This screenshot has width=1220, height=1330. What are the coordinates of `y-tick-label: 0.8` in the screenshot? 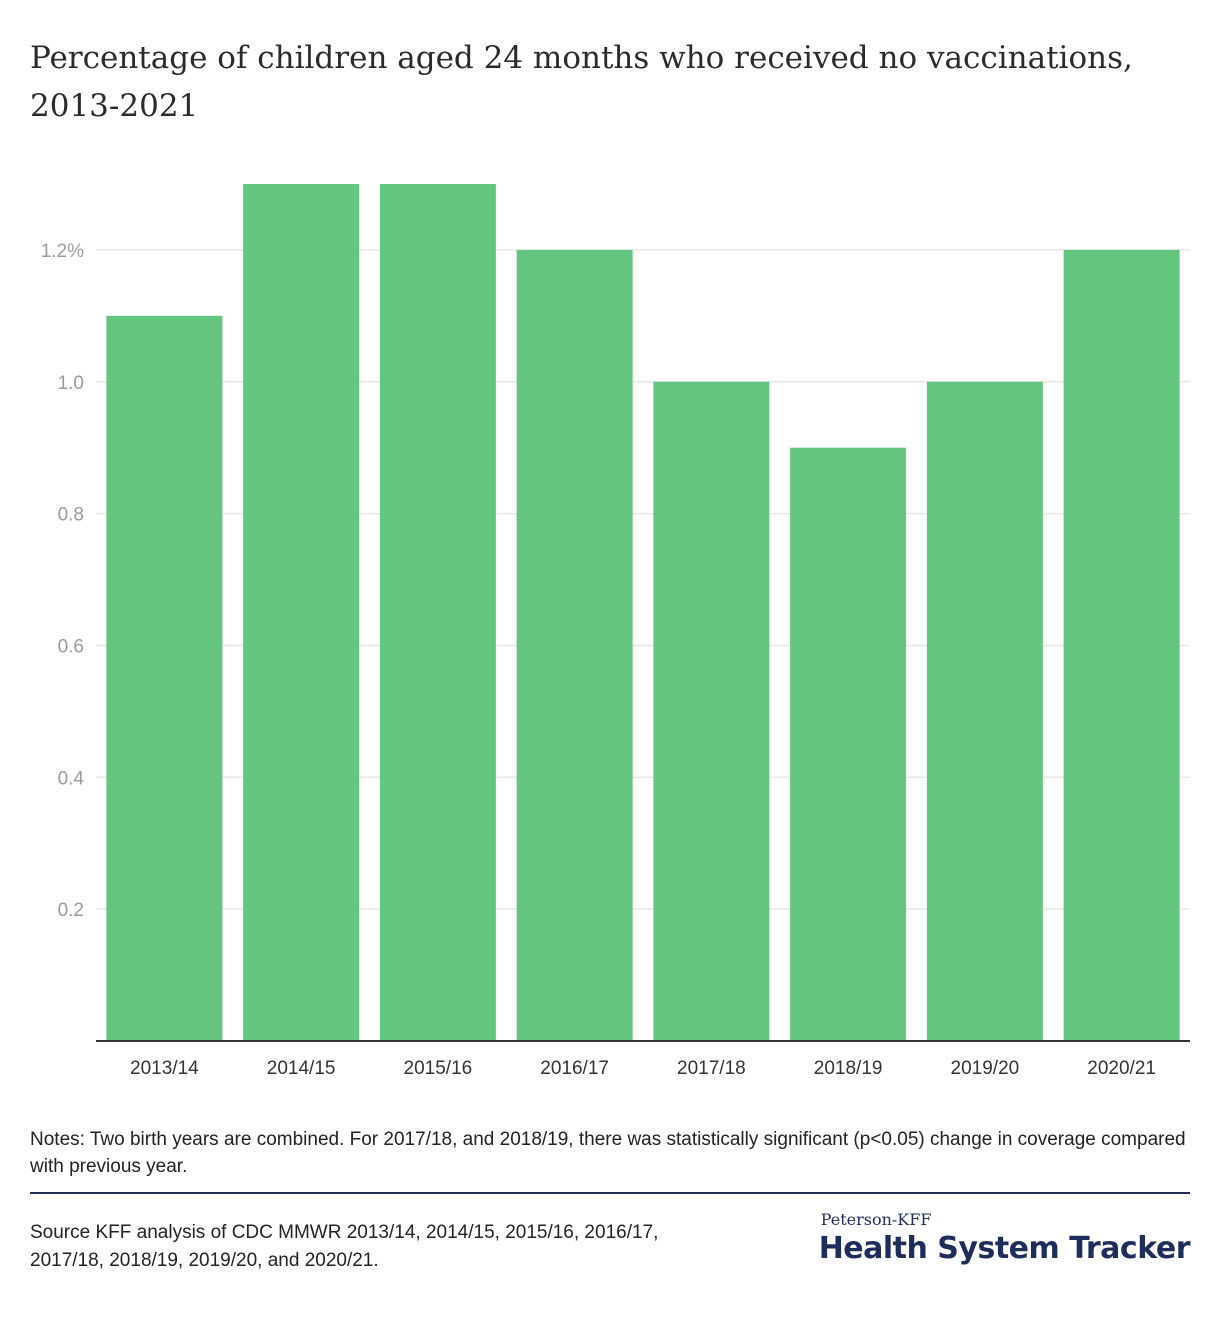 It's located at (71, 515).